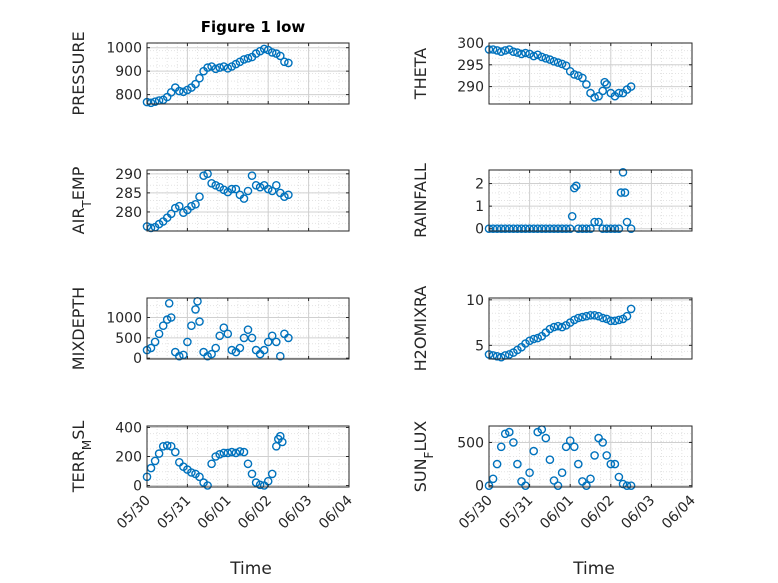  What do you see at coordinates (81, 457) in the screenshot?
I see `y-axis-label: TERRMSL` at bounding box center [81, 457].